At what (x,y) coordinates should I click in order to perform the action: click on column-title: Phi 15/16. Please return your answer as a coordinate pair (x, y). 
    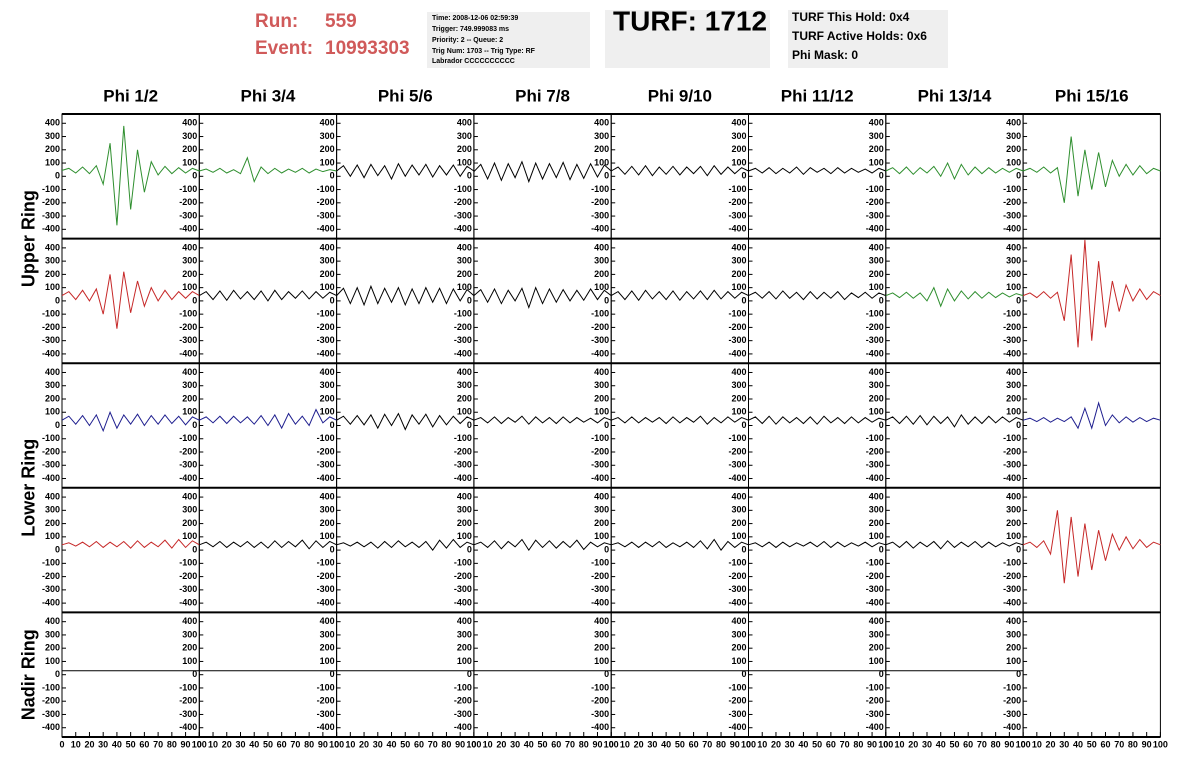
    Looking at the image, I should click on (1092, 95).